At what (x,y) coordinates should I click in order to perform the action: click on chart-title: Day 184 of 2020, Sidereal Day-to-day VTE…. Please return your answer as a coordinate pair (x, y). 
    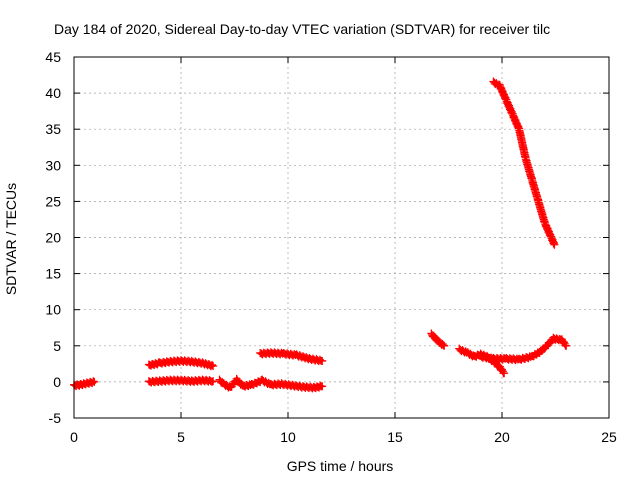
    Looking at the image, I should click on (302, 29).